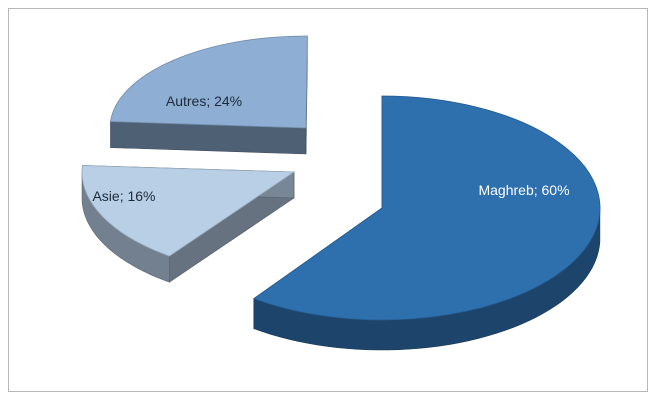 The image size is (658, 400). I want to click on slice-asie, so click(188, 224).